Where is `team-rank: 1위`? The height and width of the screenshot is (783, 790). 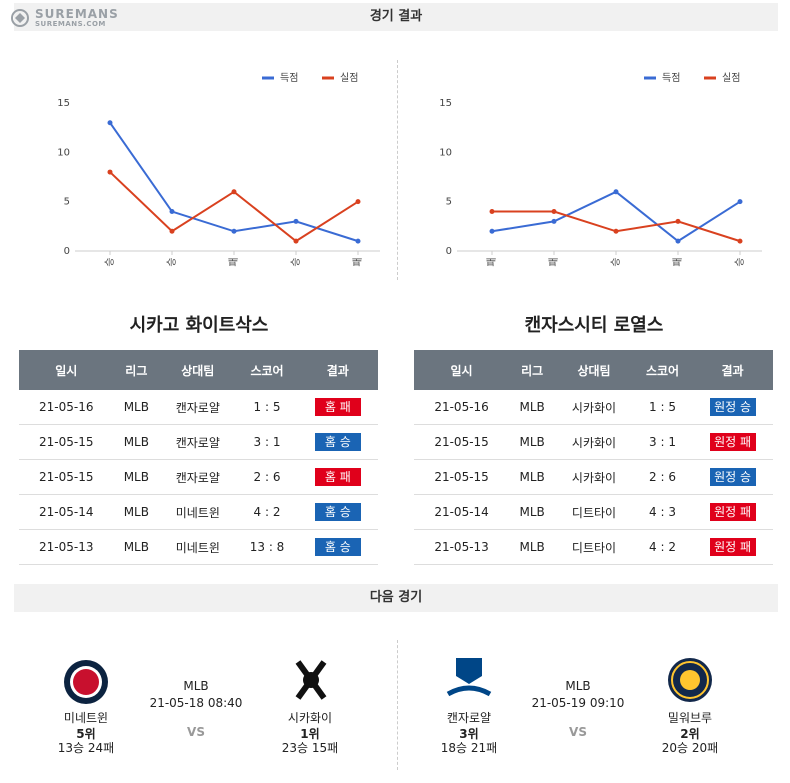
team-rank: 1위 is located at coordinates (310, 734).